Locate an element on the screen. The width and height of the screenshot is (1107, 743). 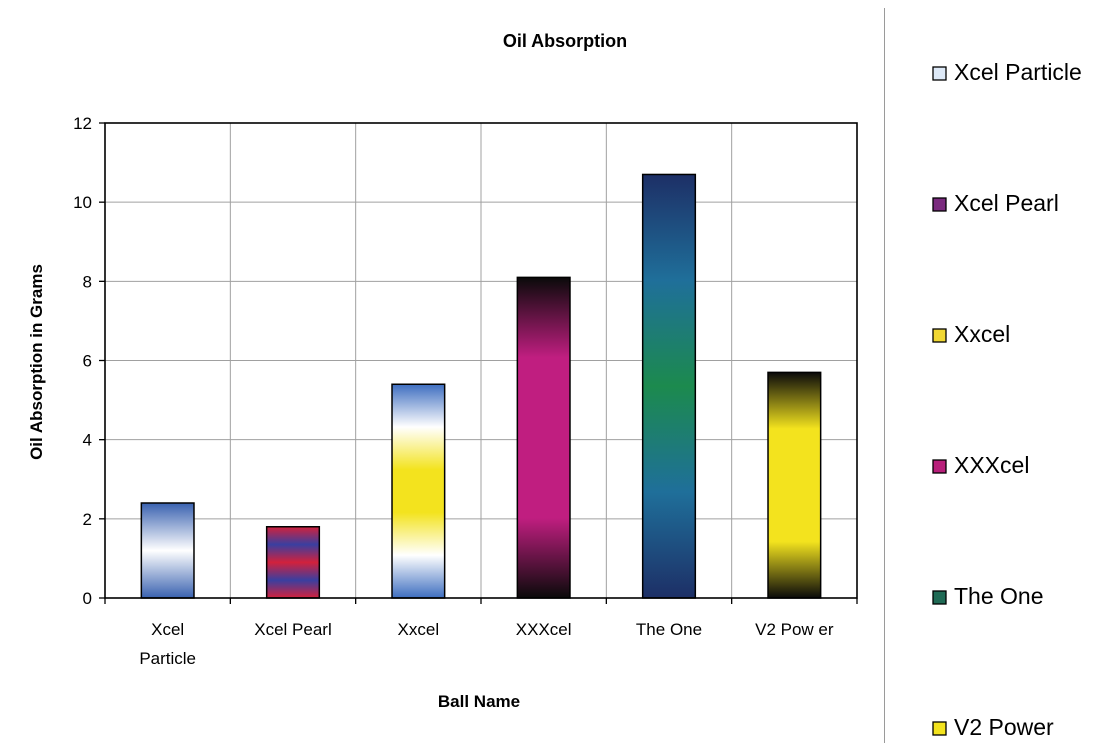
y-tick-label: 0 is located at coordinates (87, 598).